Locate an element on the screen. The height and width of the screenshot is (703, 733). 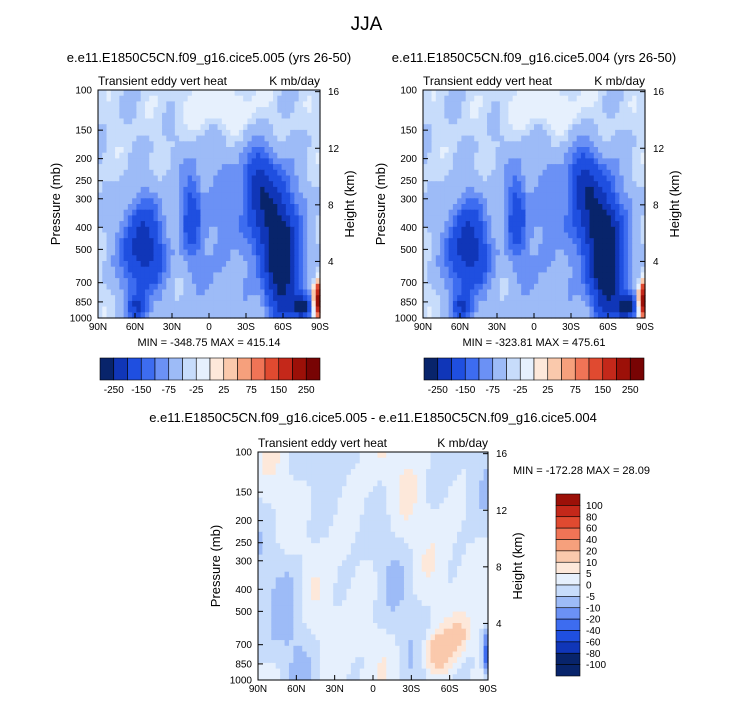
colorbar-label: 25 is located at coordinates (548, 390).